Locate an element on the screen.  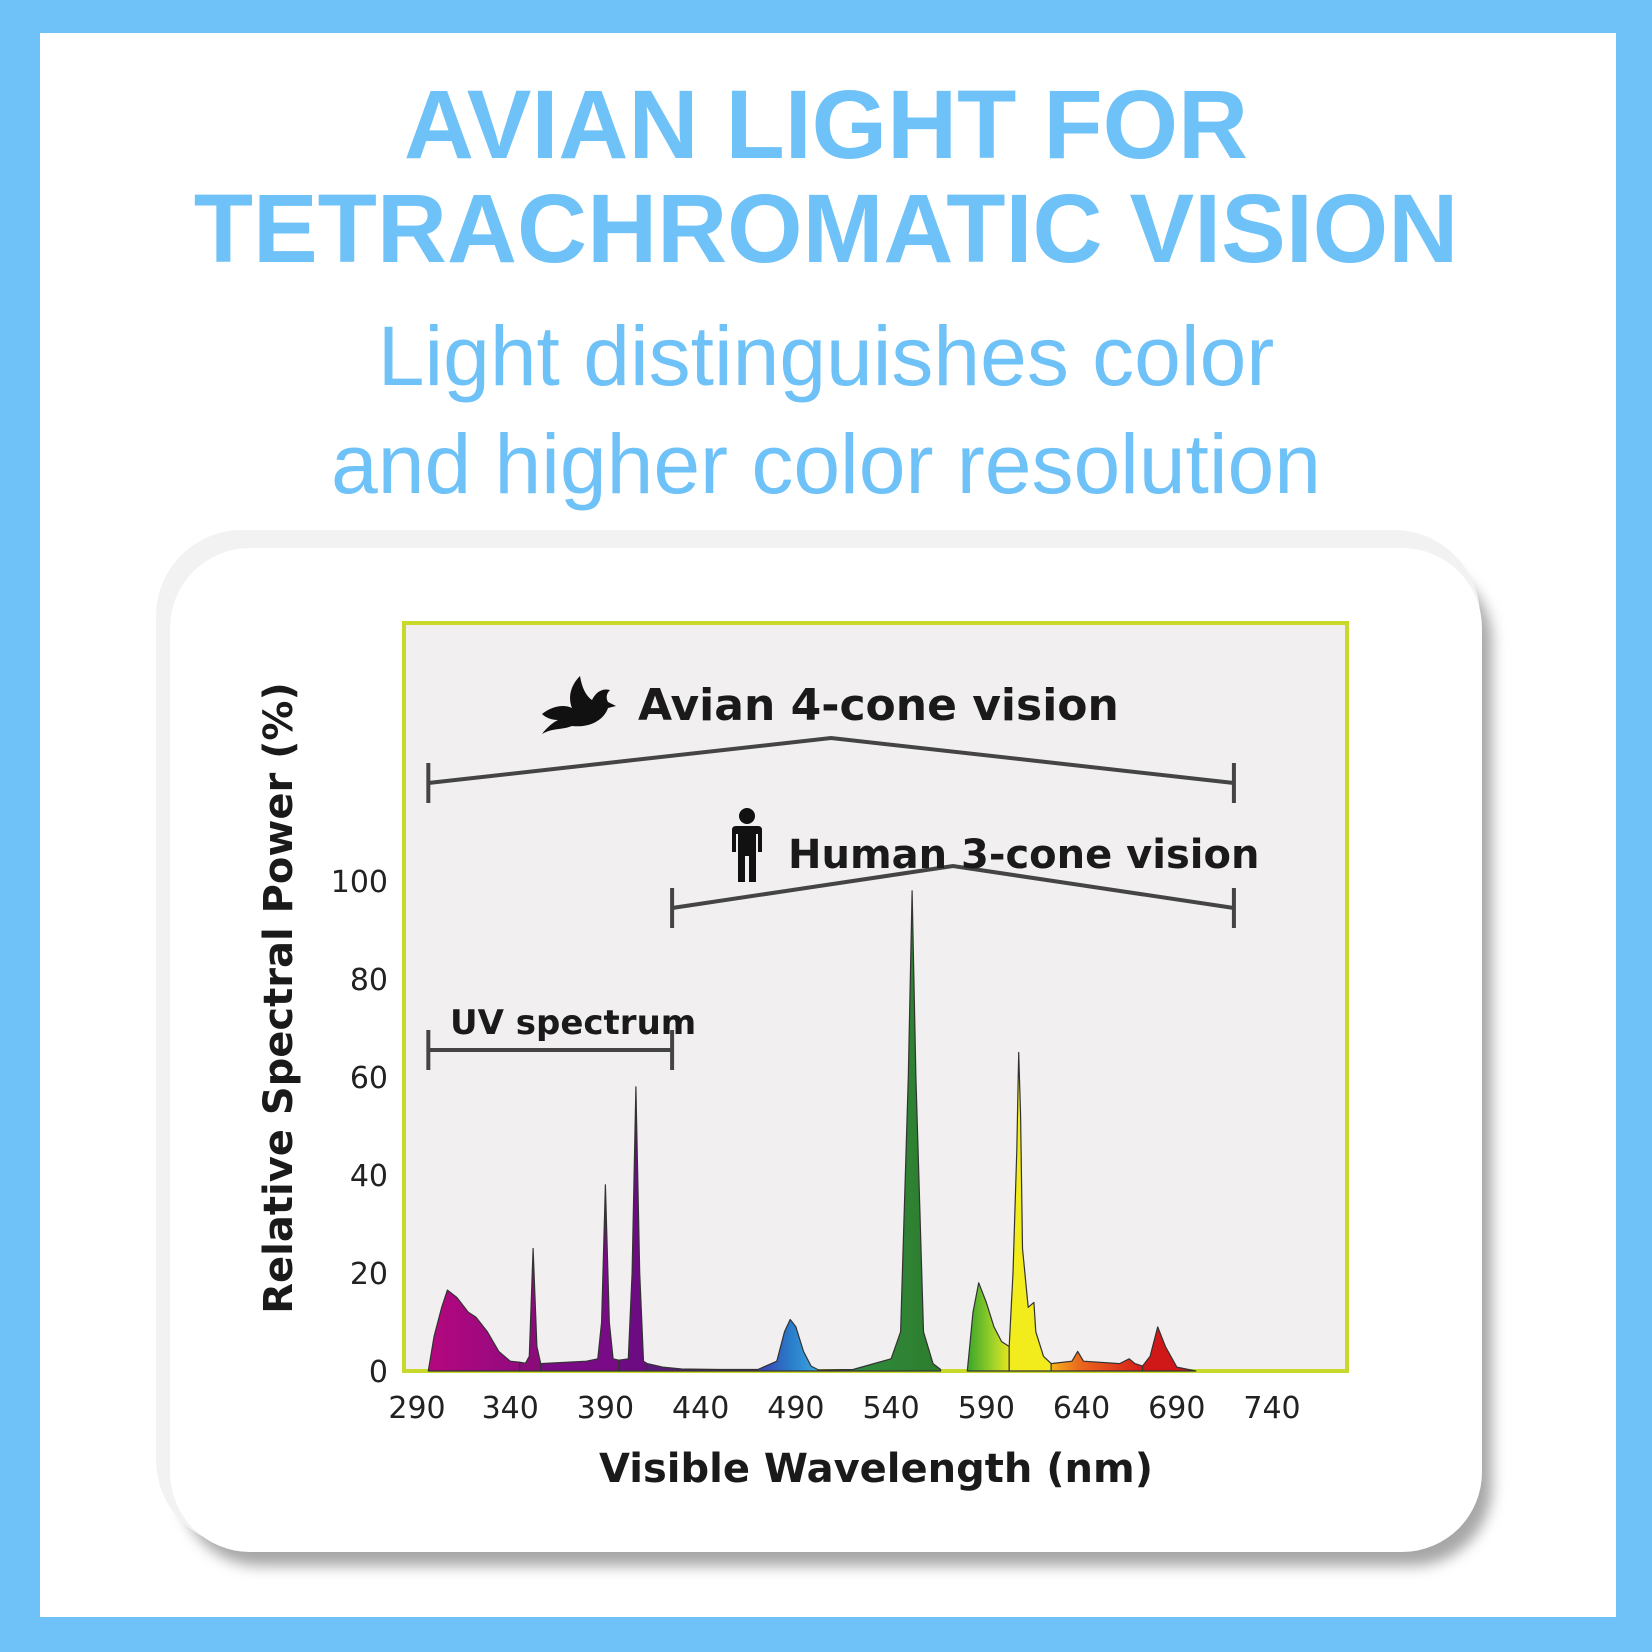
x-tick-label: 540 is located at coordinates (890, 1408).